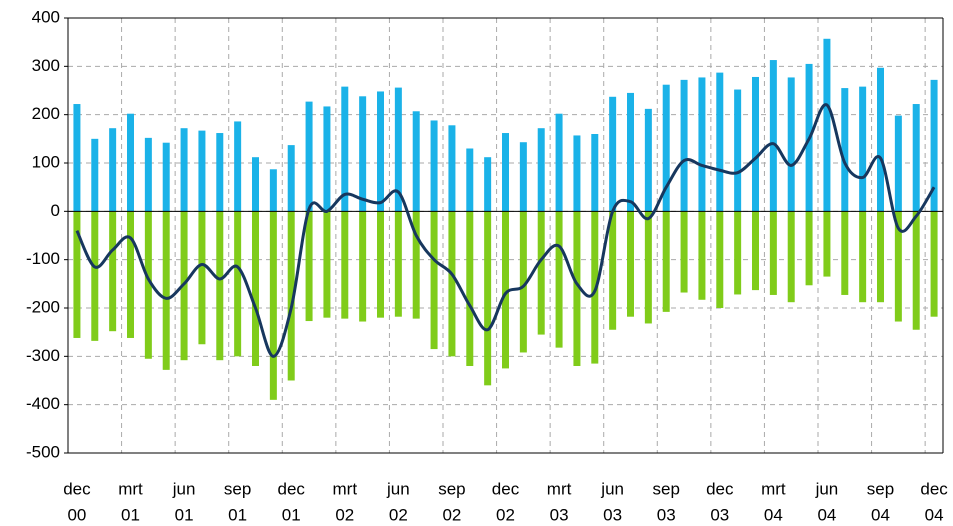 The image size is (953, 526). I want to click on y-tick-label: -500, so click(43, 451).